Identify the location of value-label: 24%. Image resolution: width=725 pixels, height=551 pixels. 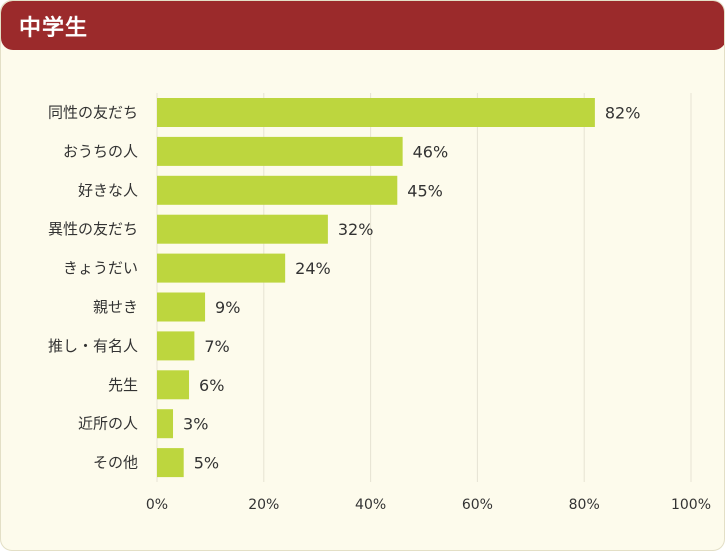
(313, 268).